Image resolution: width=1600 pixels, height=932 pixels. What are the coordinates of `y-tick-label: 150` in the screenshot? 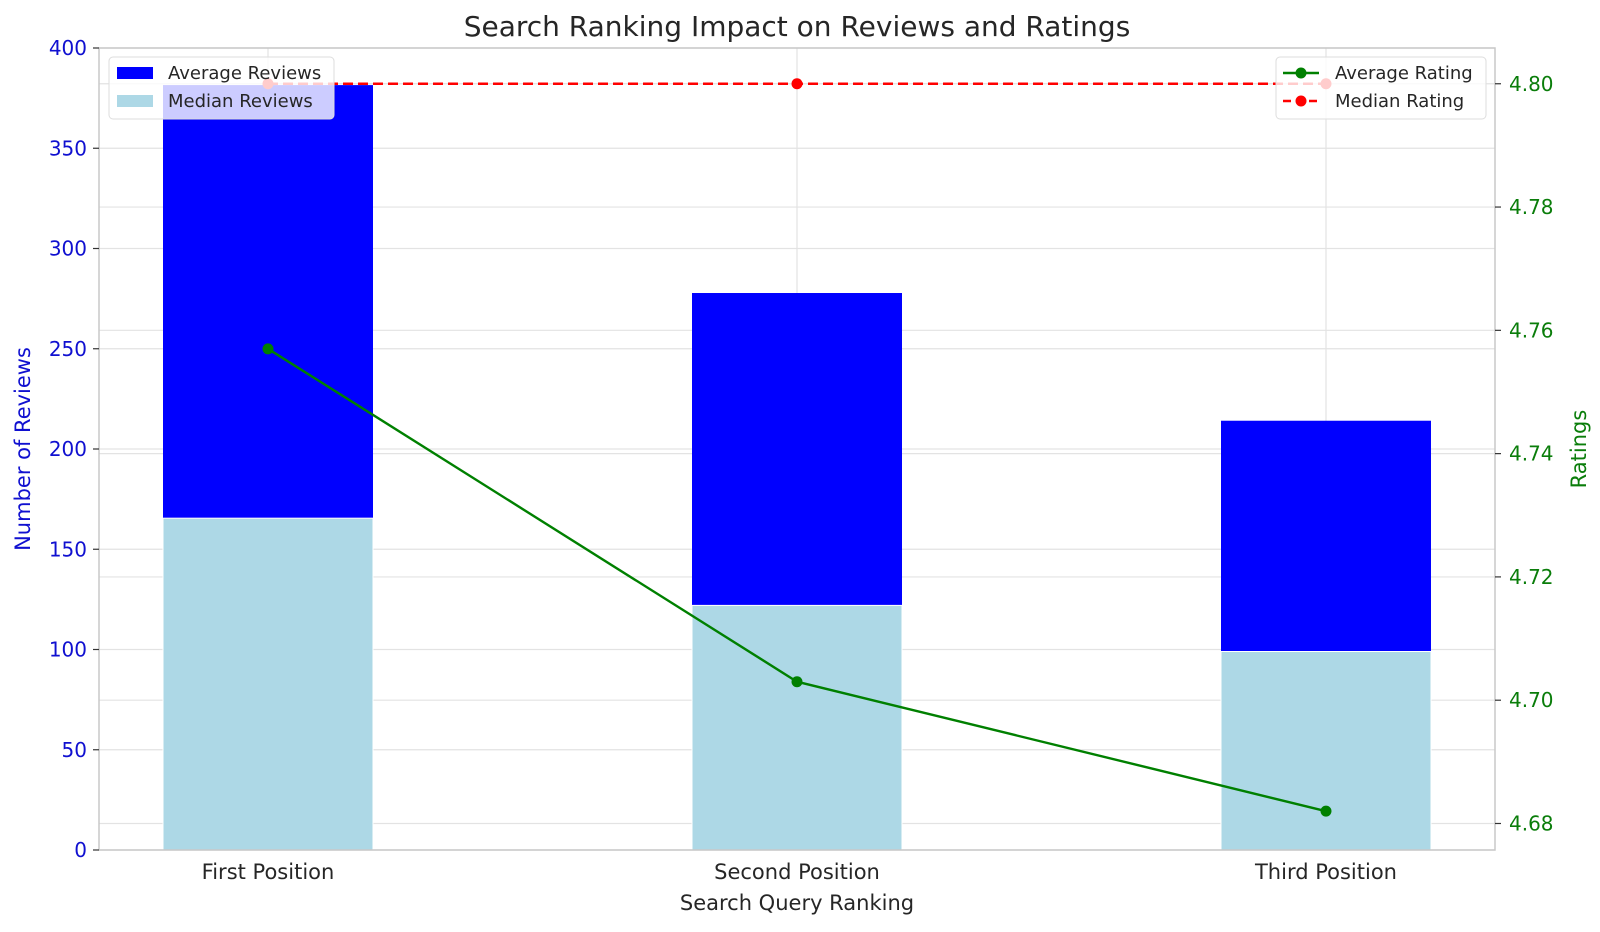 It's located at (68, 549).